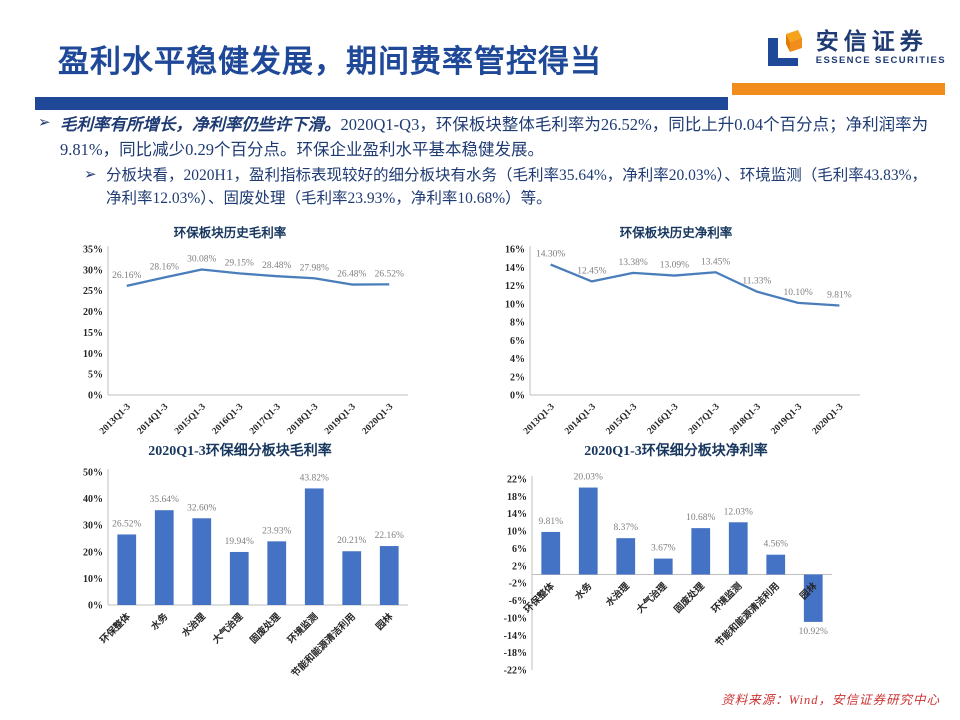  Describe the element at coordinates (314, 478) in the screenshot. I see `svg-text: 43.82%` at that location.